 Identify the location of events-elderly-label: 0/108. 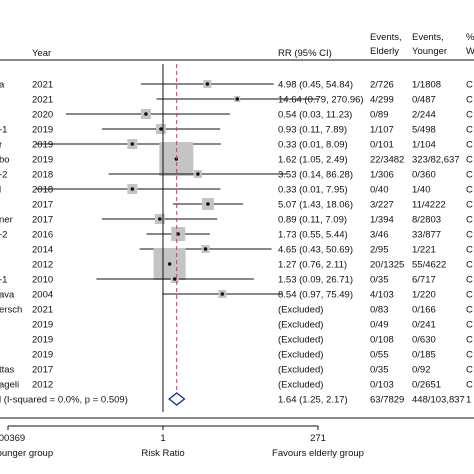
(382, 340).